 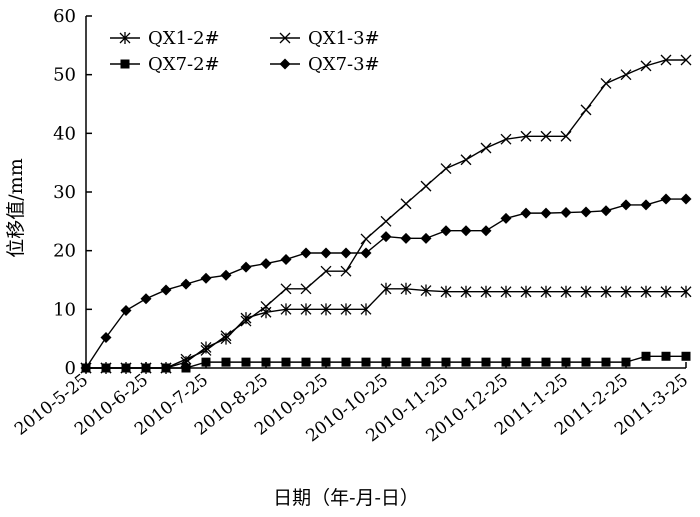 What do you see at coordinates (184, 38) in the screenshot?
I see `legend-label: QX1-2#` at bounding box center [184, 38].